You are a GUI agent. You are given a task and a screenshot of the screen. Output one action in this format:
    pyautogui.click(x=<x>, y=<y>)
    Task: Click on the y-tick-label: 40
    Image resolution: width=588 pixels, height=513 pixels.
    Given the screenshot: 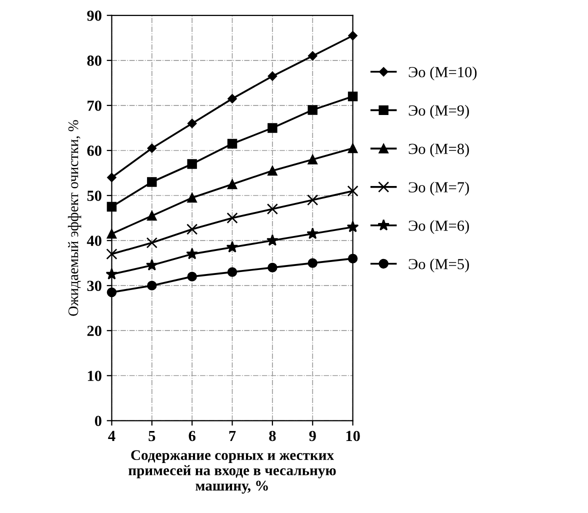 What is the action you would take?
    pyautogui.click(x=94, y=241)
    